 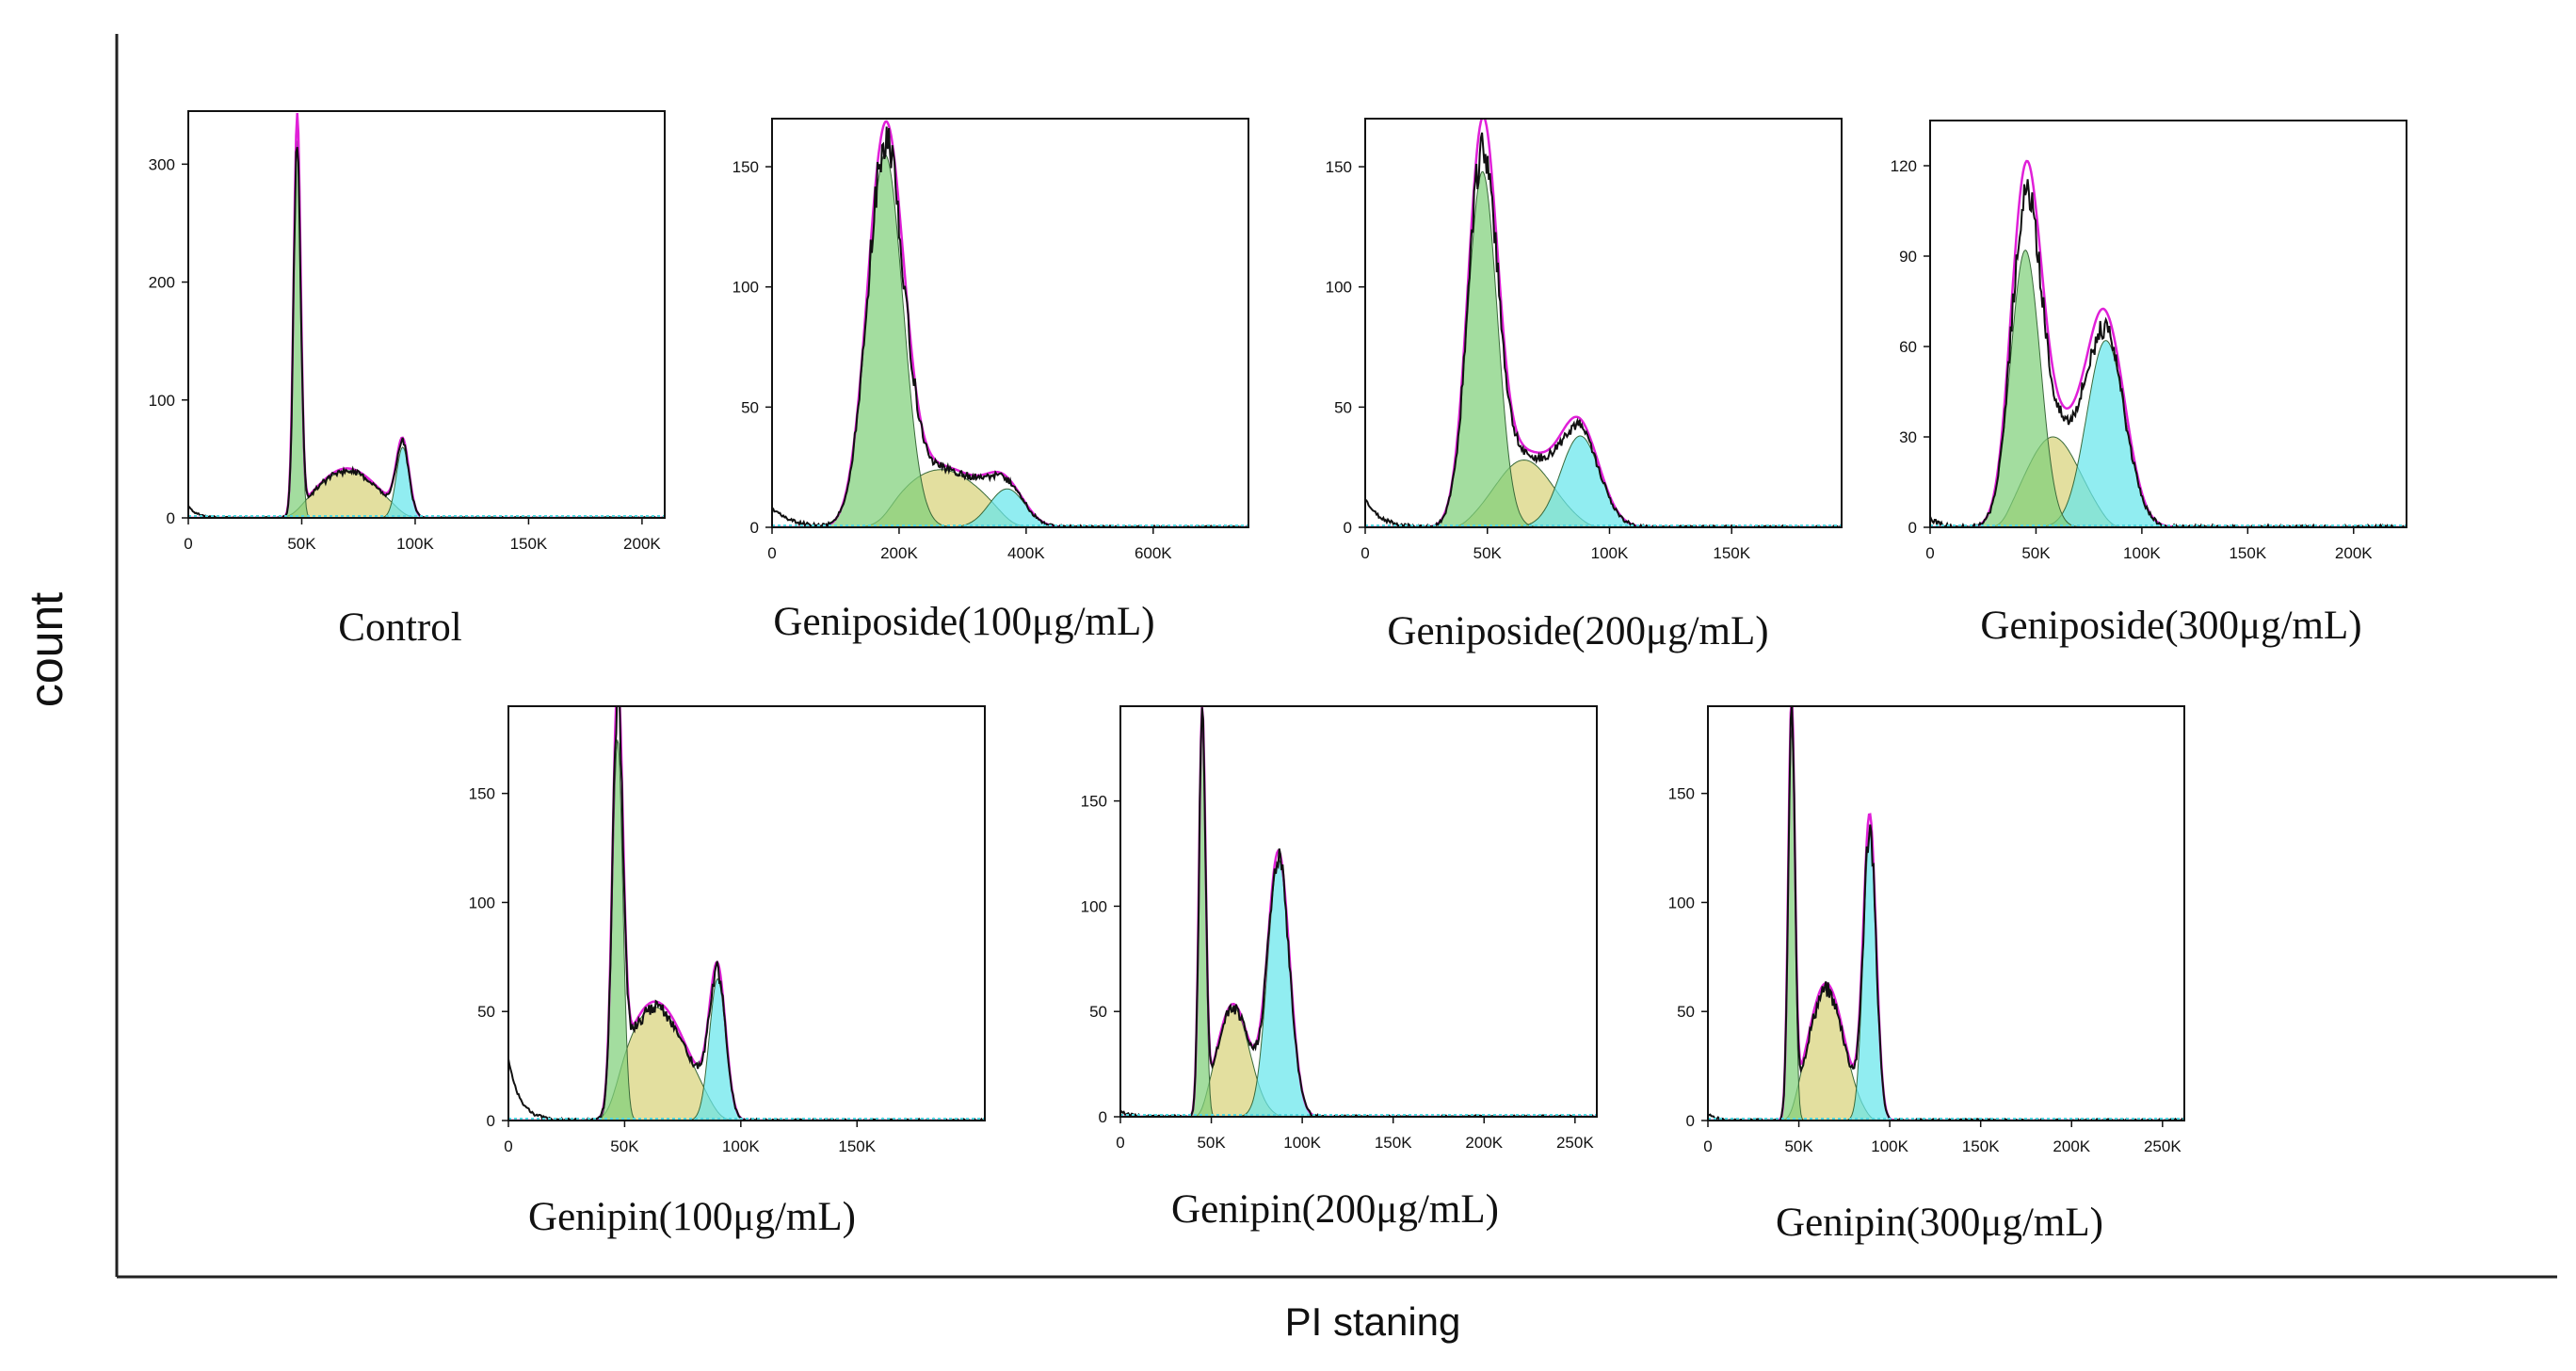 I want to click on y-tick-label: 60, so click(x=1908, y=347).